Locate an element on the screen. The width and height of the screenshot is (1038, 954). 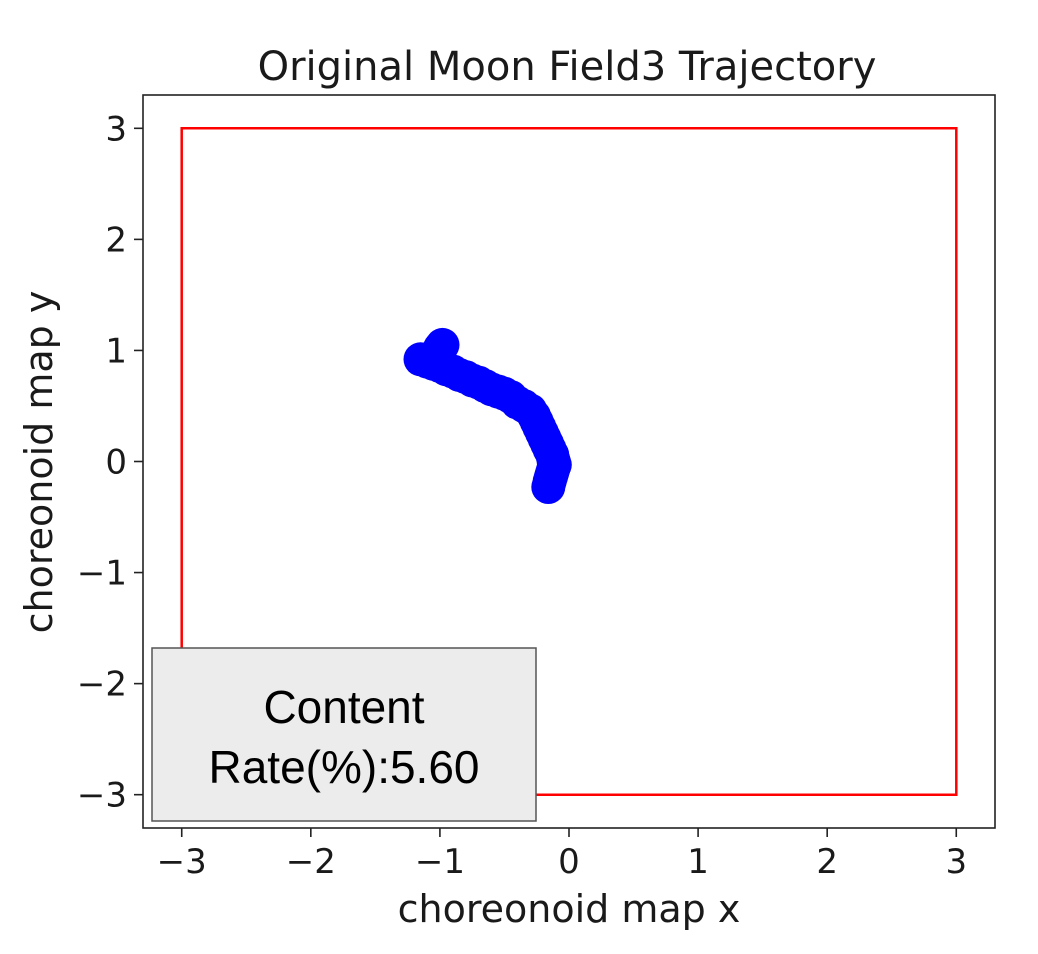
content-rate-line-1: Content is located at coordinates (343, 707).